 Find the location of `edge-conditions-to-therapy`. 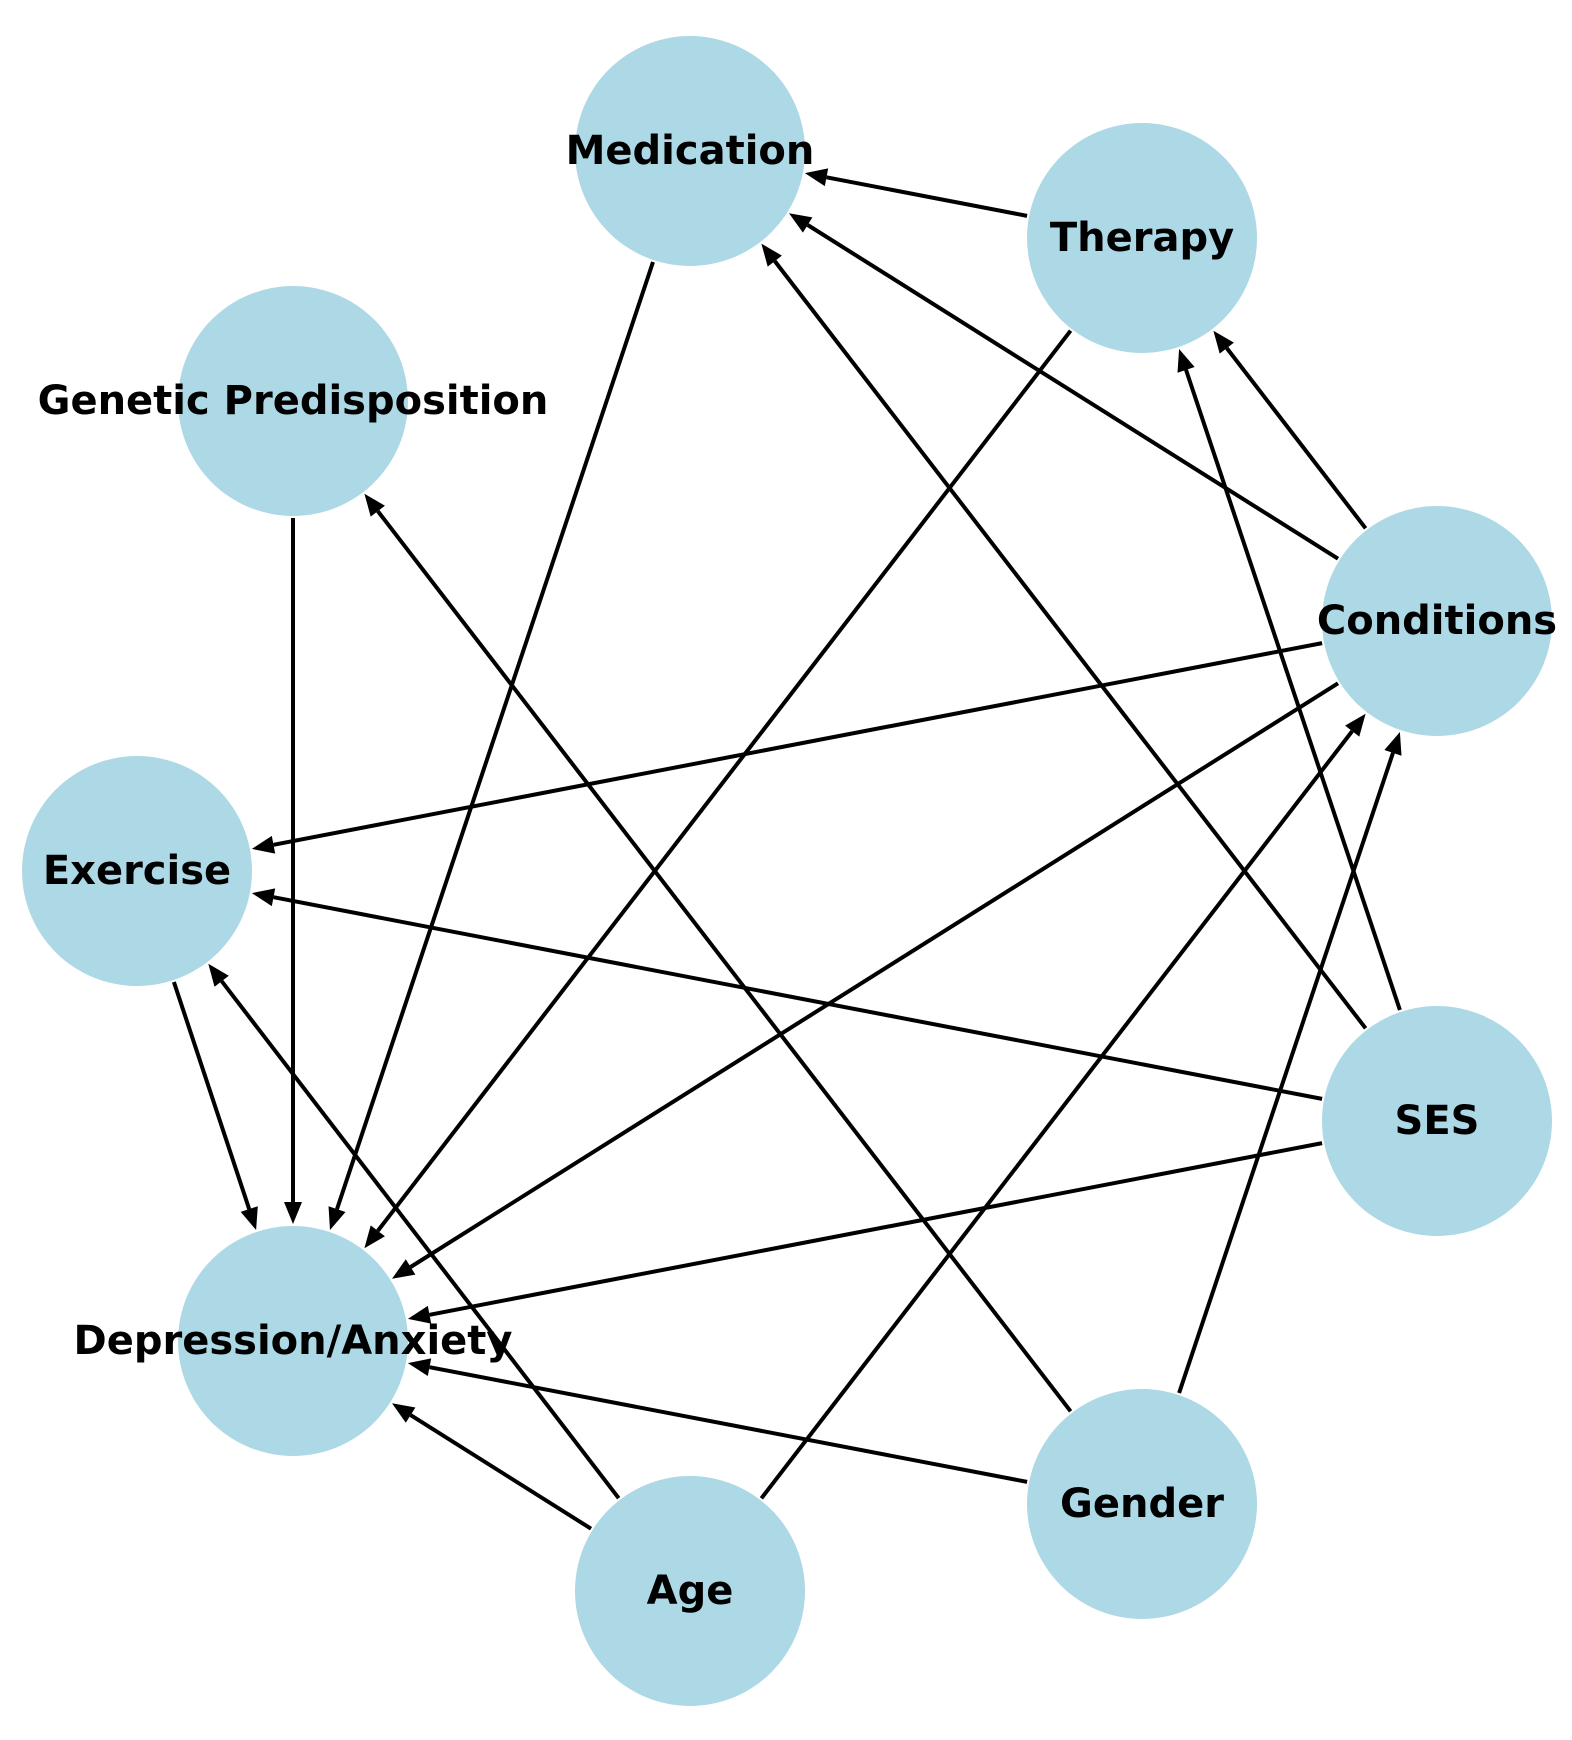

edge-conditions-to-therapy is located at coordinates (1290, 430).